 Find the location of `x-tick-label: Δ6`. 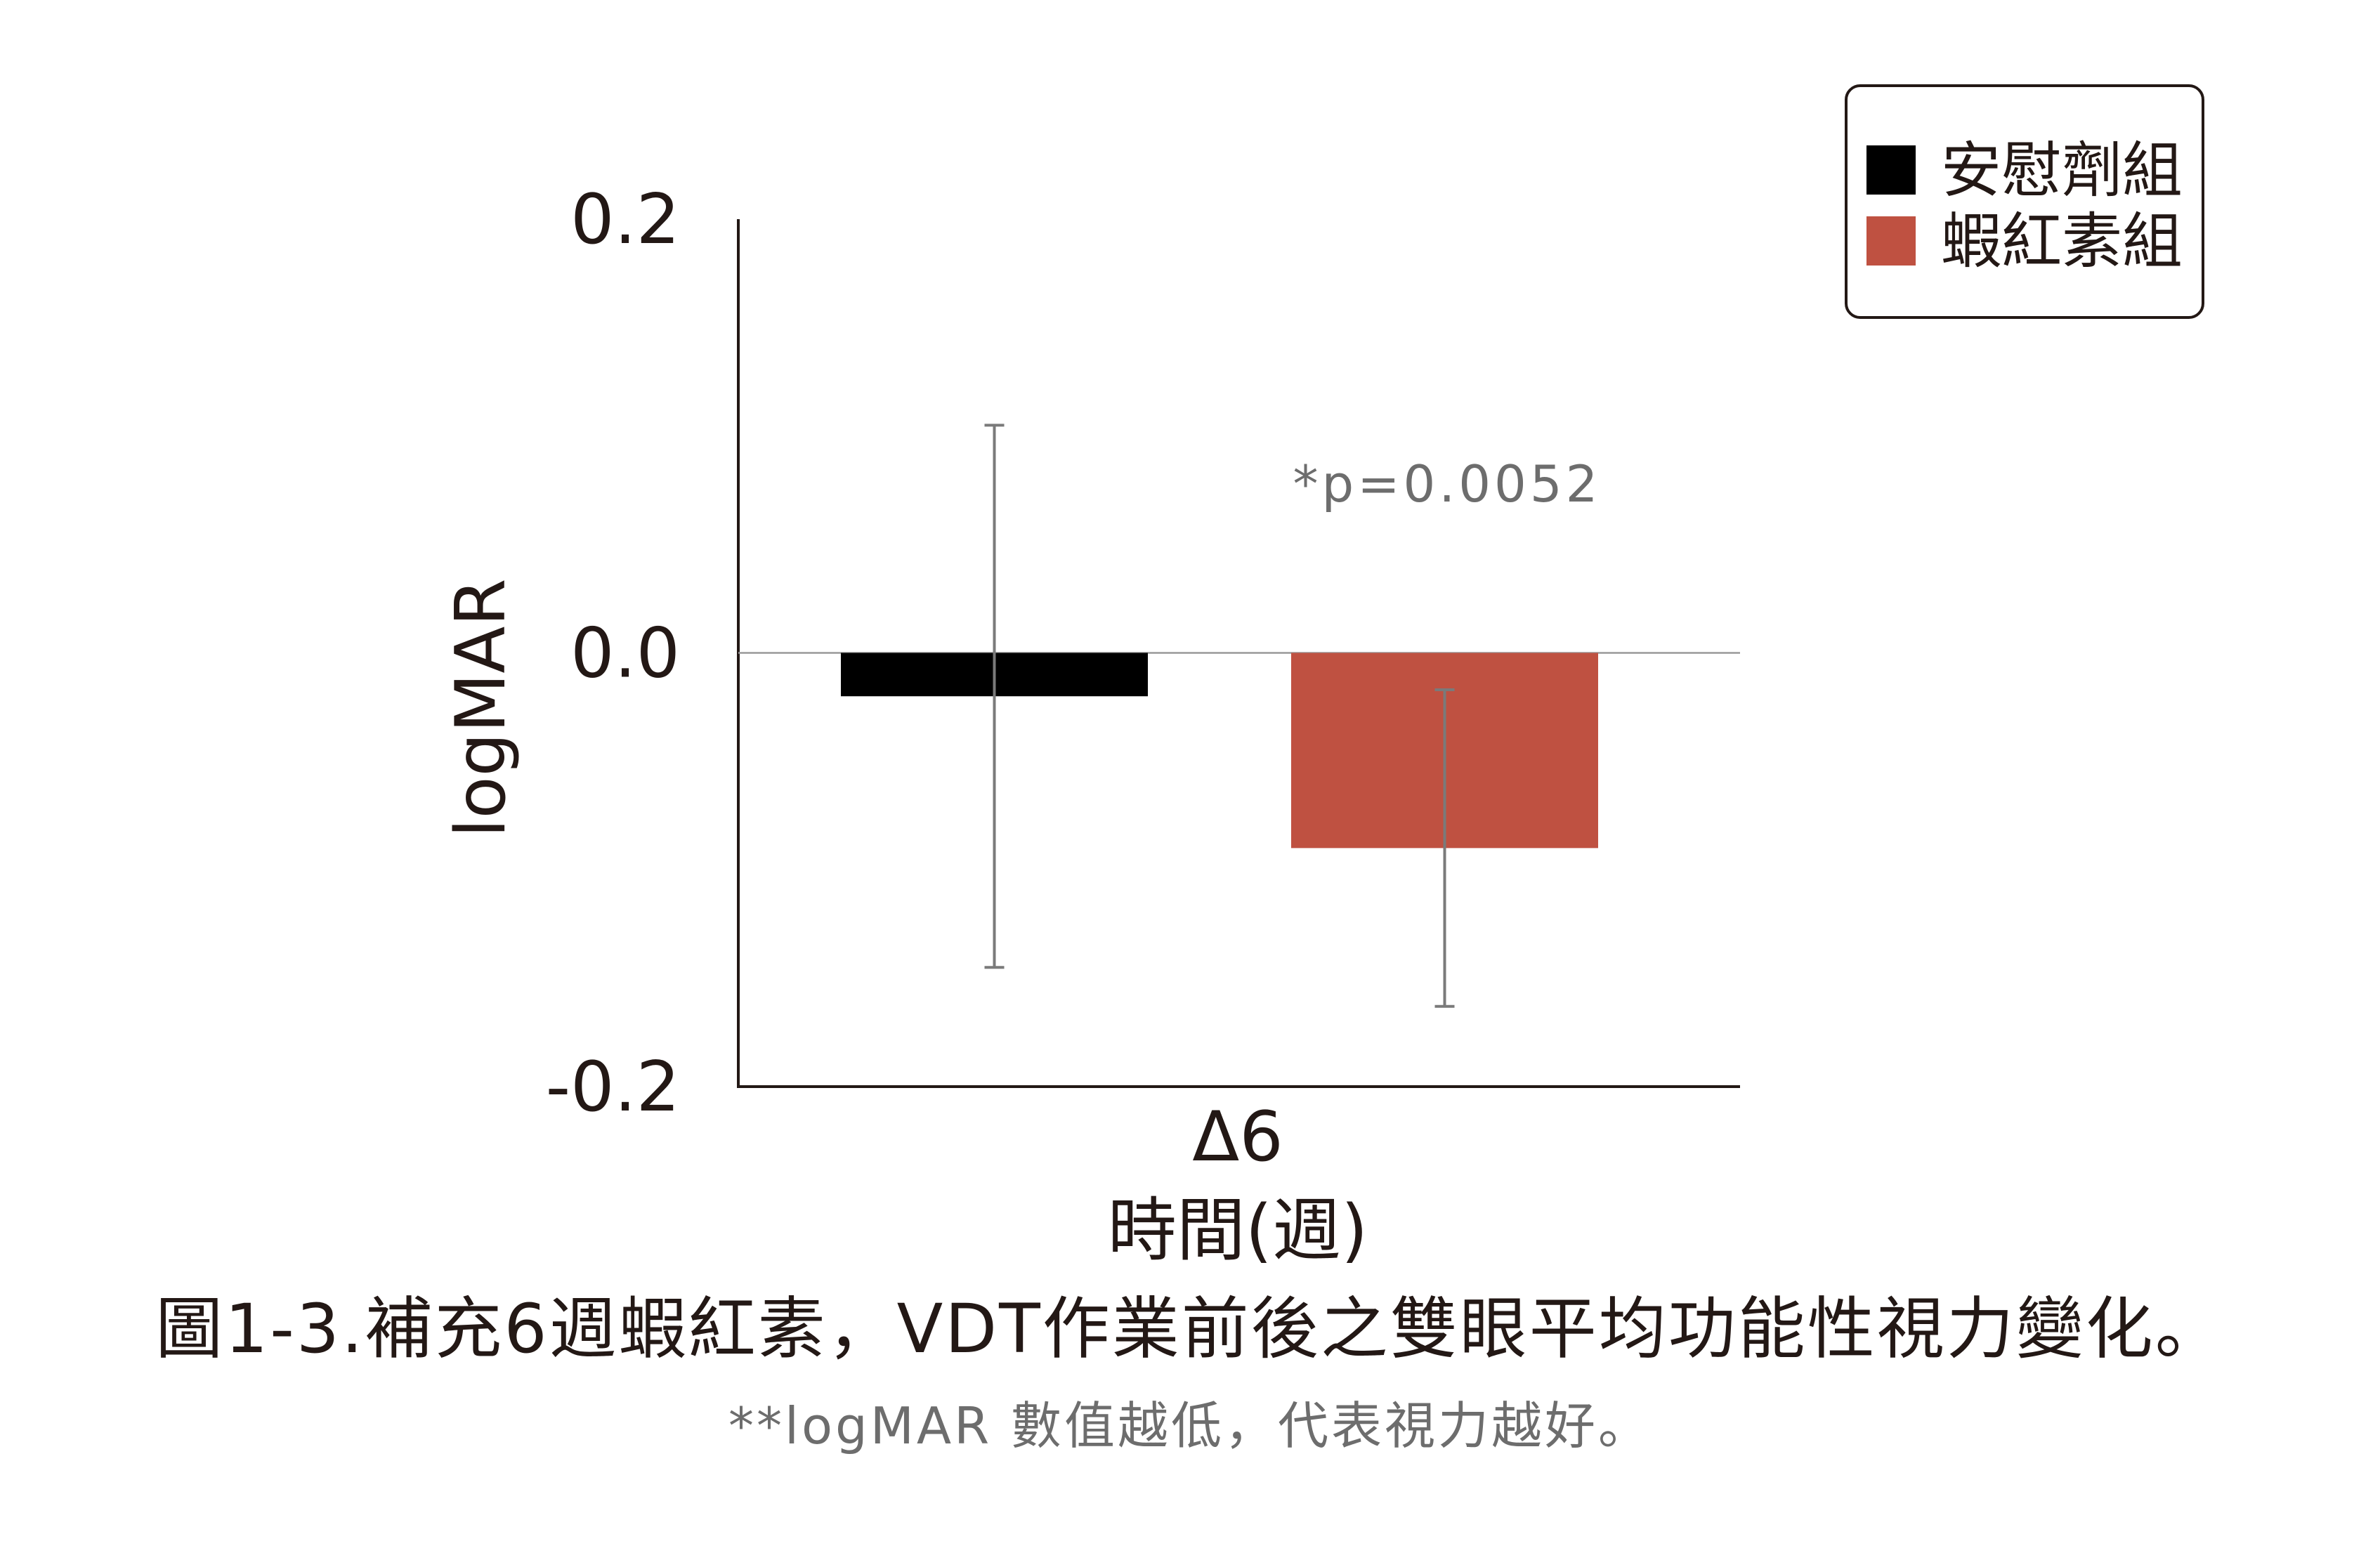

x-tick-label: Δ6 is located at coordinates (1237, 1137).